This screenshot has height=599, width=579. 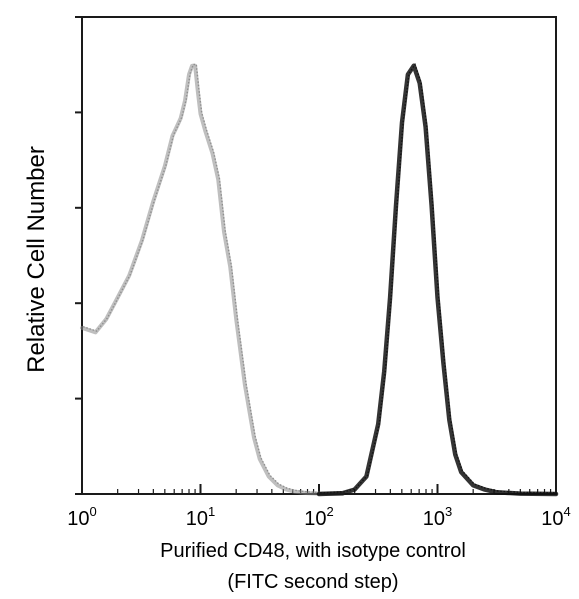 What do you see at coordinates (313, 551) in the screenshot?
I see `x-axis-label: Purified CD48, with isotype control` at bounding box center [313, 551].